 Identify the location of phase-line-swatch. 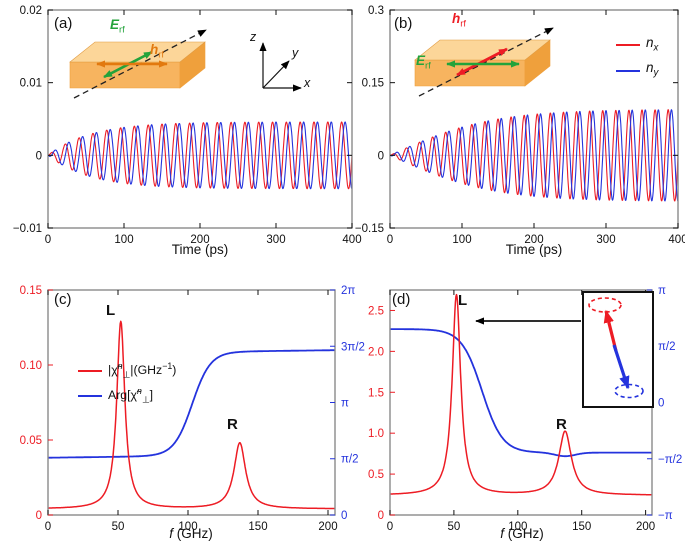
(90, 396).